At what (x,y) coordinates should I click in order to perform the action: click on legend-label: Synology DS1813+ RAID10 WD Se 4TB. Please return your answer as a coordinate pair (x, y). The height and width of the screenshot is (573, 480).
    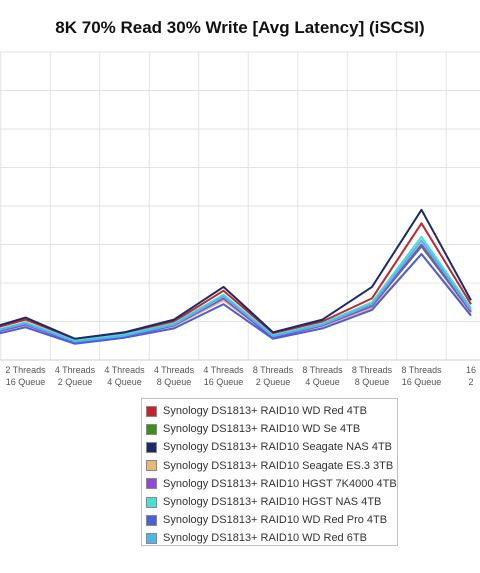
    Looking at the image, I should click on (262, 429).